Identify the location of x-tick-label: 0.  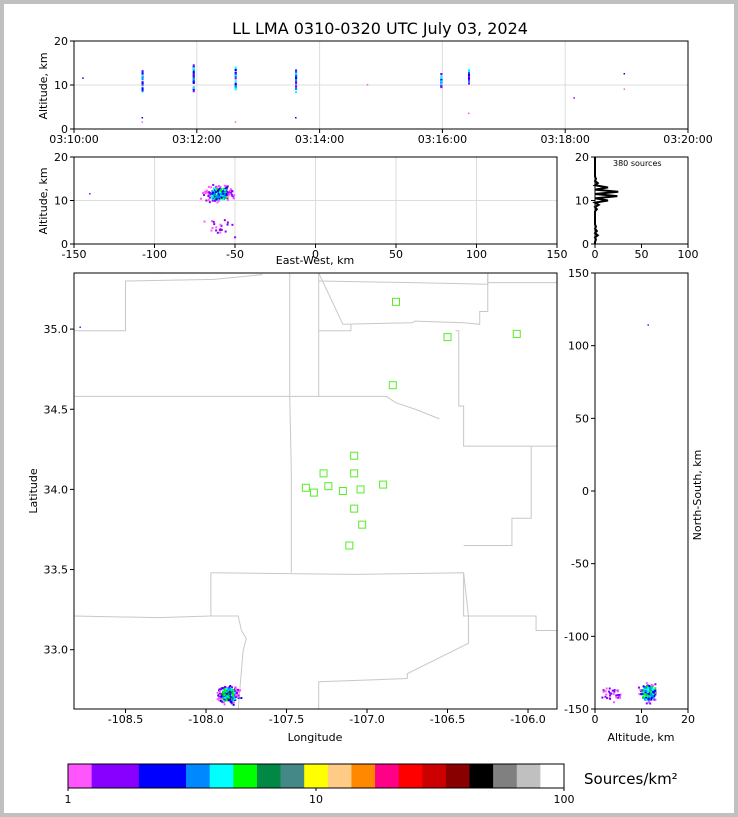
(315, 254).